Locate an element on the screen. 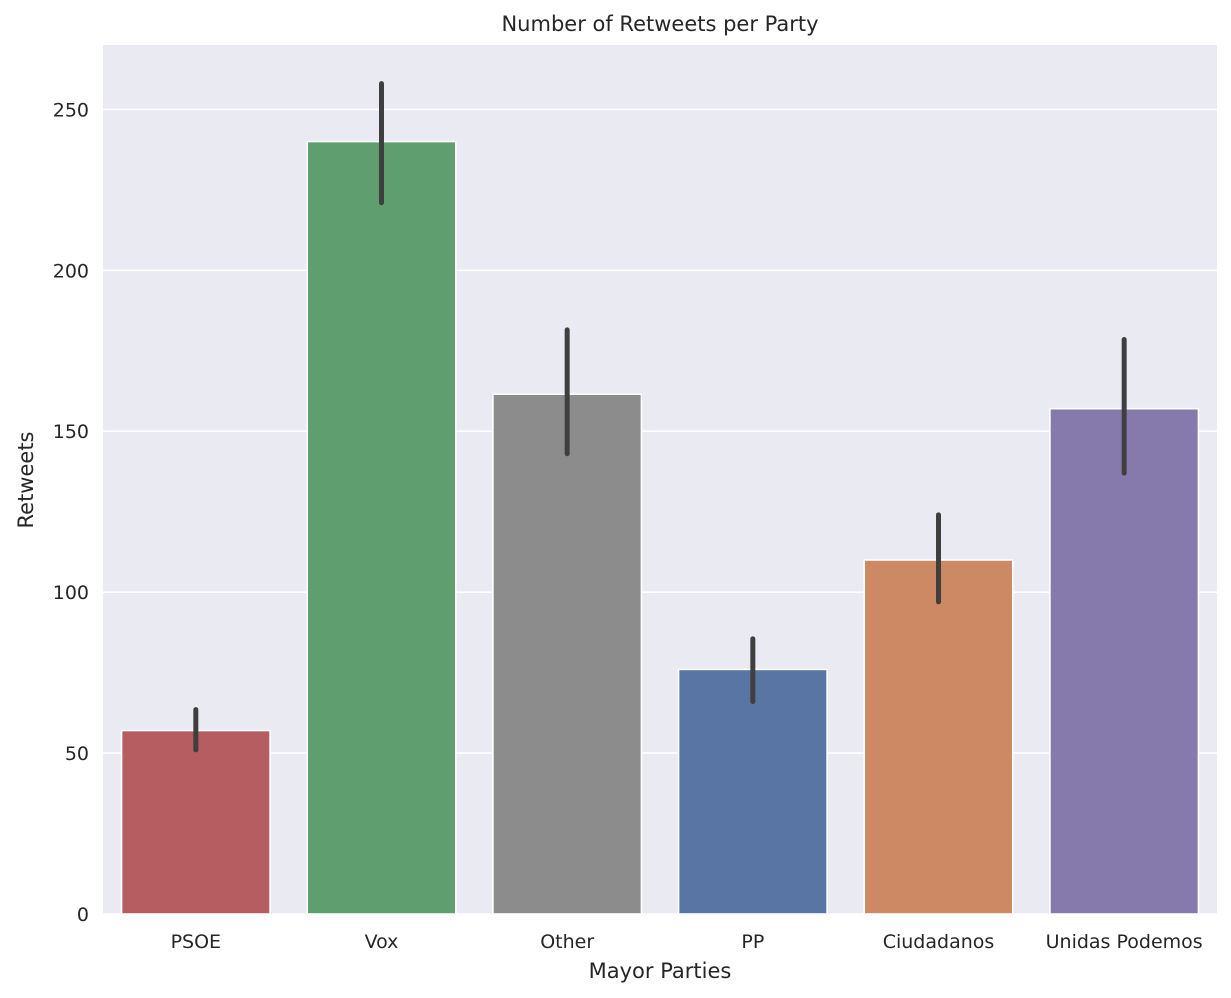 The width and height of the screenshot is (1231, 998). x-tick-label: Vox is located at coordinates (382, 942).